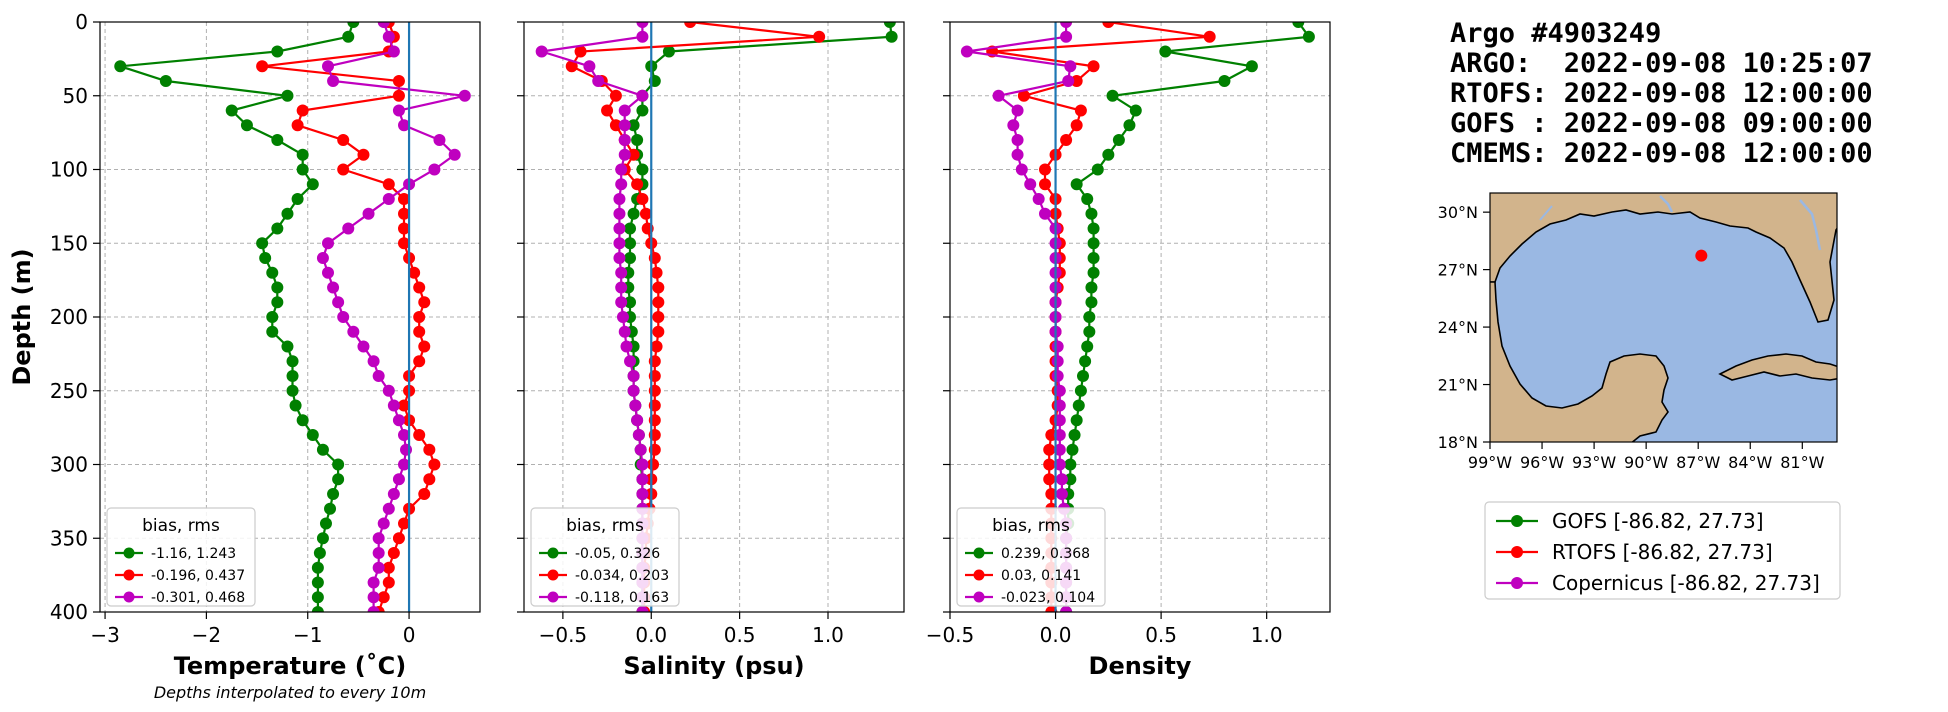 This screenshot has width=1948, height=712. I want to click on x-tick-label: −2, so click(206, 635).